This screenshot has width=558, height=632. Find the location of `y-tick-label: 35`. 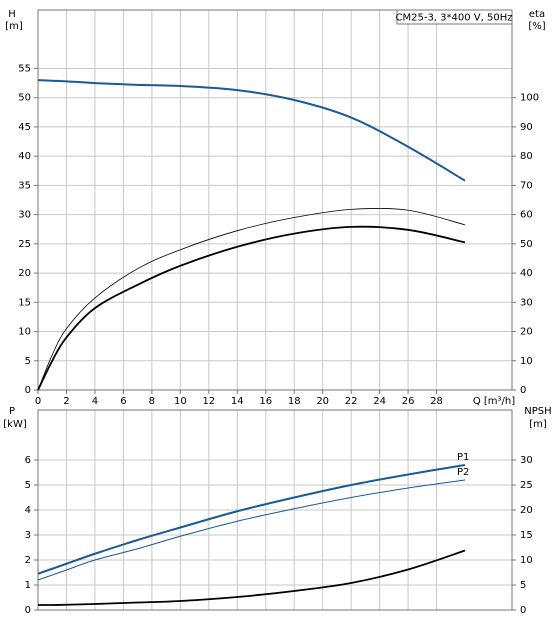

y-tick-label: 35 is located at coordinates (24, 185).